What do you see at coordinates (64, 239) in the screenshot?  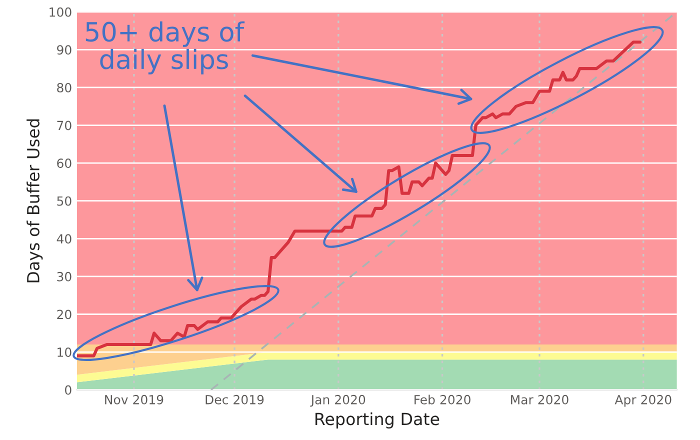 I see `y-tick-label: 40` at bounding box center [64, 239].